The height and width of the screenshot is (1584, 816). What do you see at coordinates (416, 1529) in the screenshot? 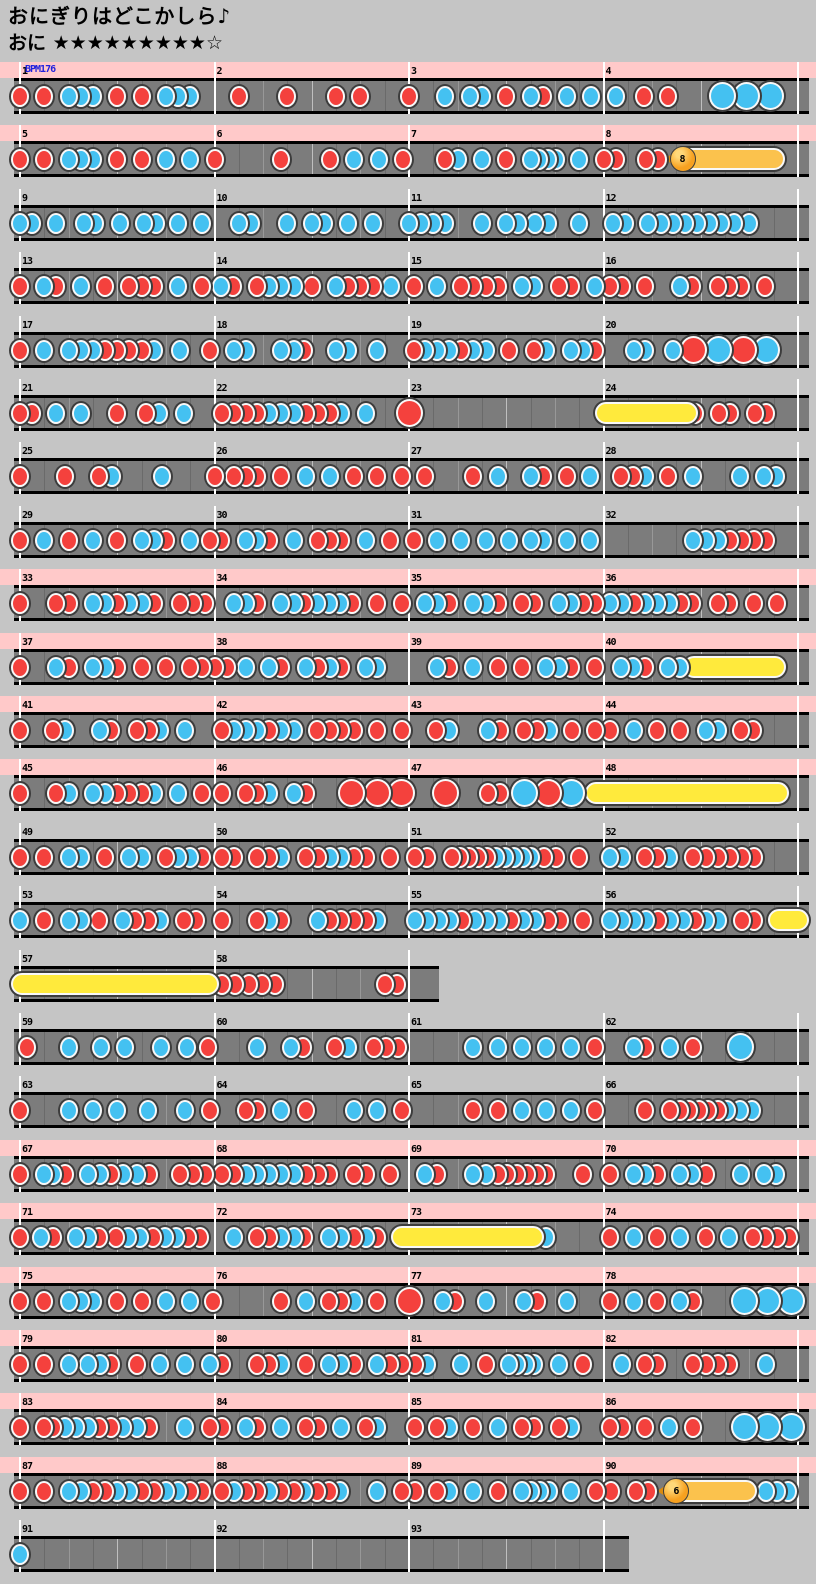
I see `measure-number: 93` at bounding box center [416, 1529].